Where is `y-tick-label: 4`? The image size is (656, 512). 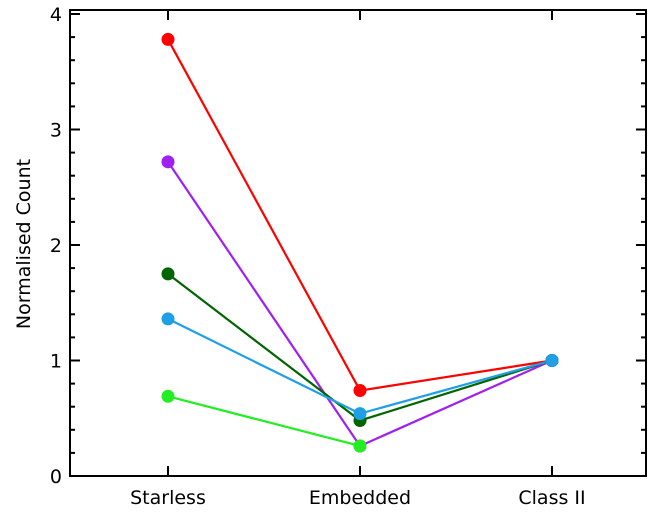
y-tick-label: 4 is located at coordinates (56, 15).